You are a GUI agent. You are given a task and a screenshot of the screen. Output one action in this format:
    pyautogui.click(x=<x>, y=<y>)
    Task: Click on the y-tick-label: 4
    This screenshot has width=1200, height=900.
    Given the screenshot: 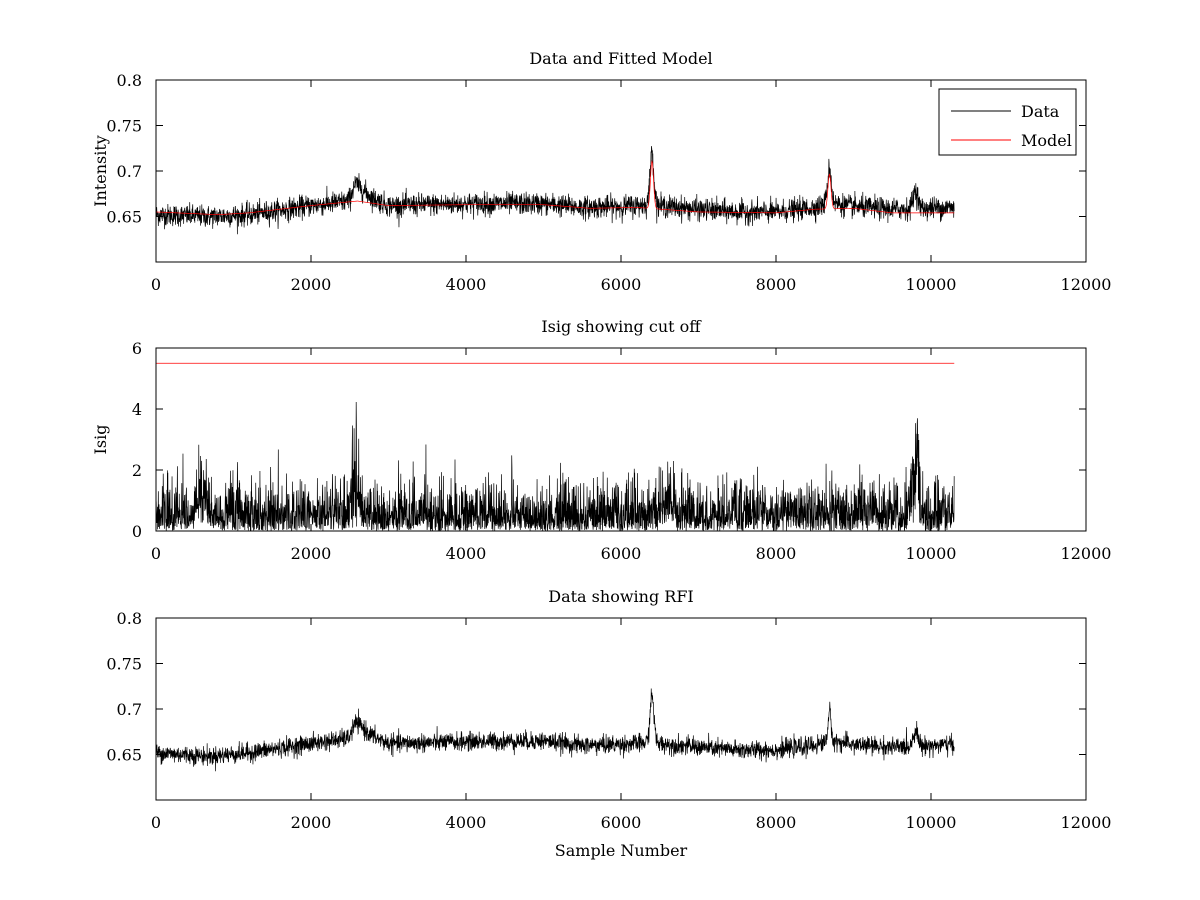 What is the action you would take?
    pyautogui.click(x=137, y=409)
    